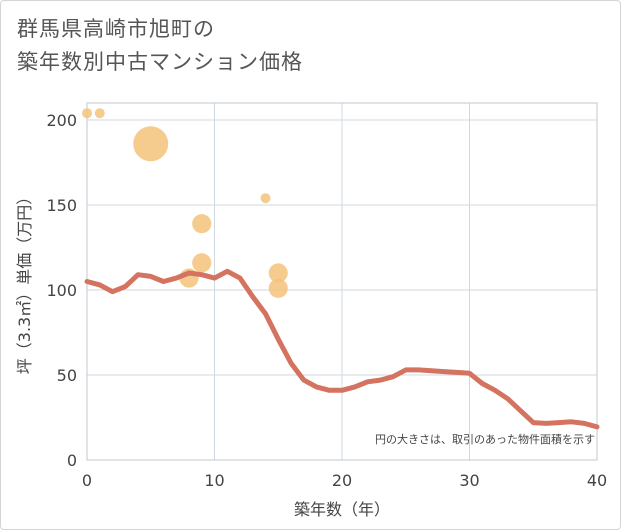  What do you see at coordinates (67, 375) in the screenshot?
I see `y-tick-label: 50` at bounding box center [67, 375].